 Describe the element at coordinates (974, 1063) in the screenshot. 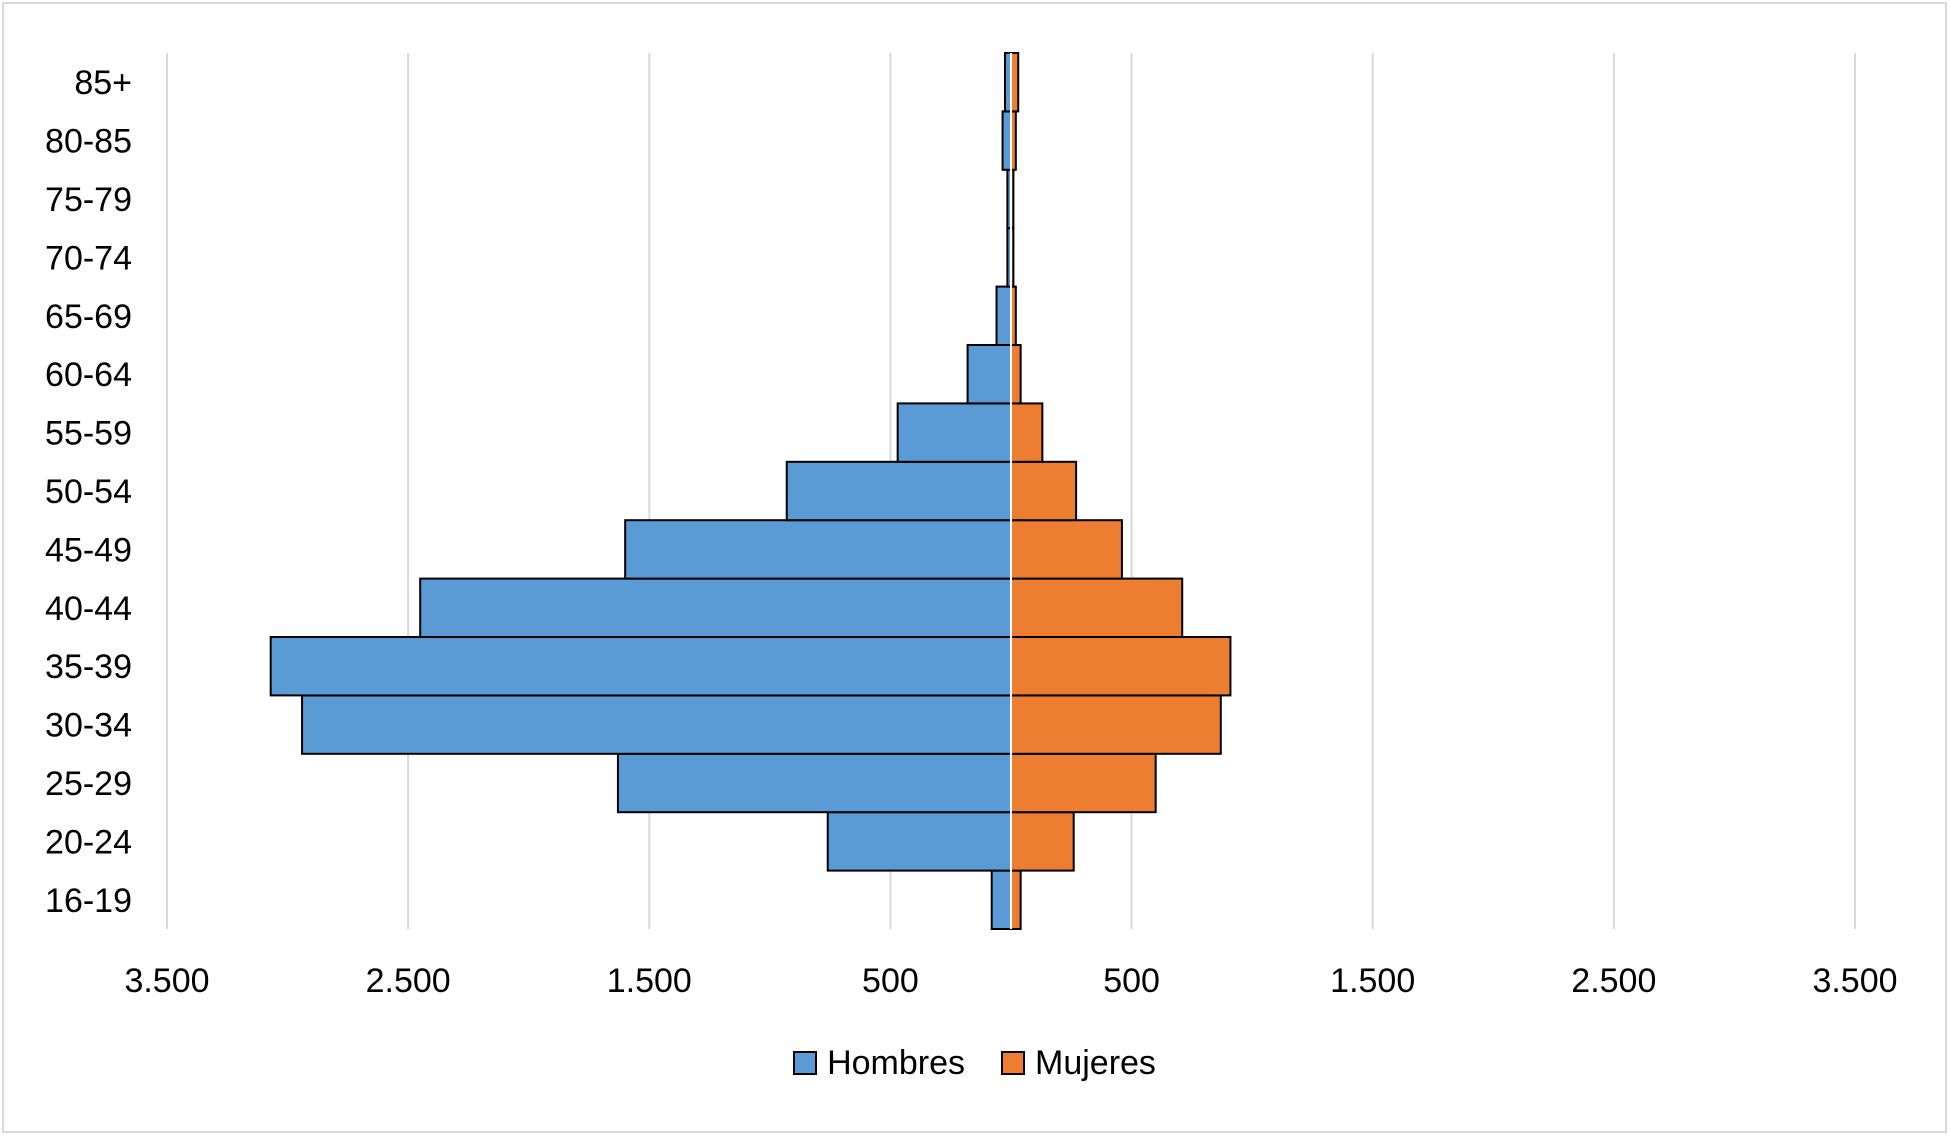

I see `legend: Hombres Mujeres` at that location.